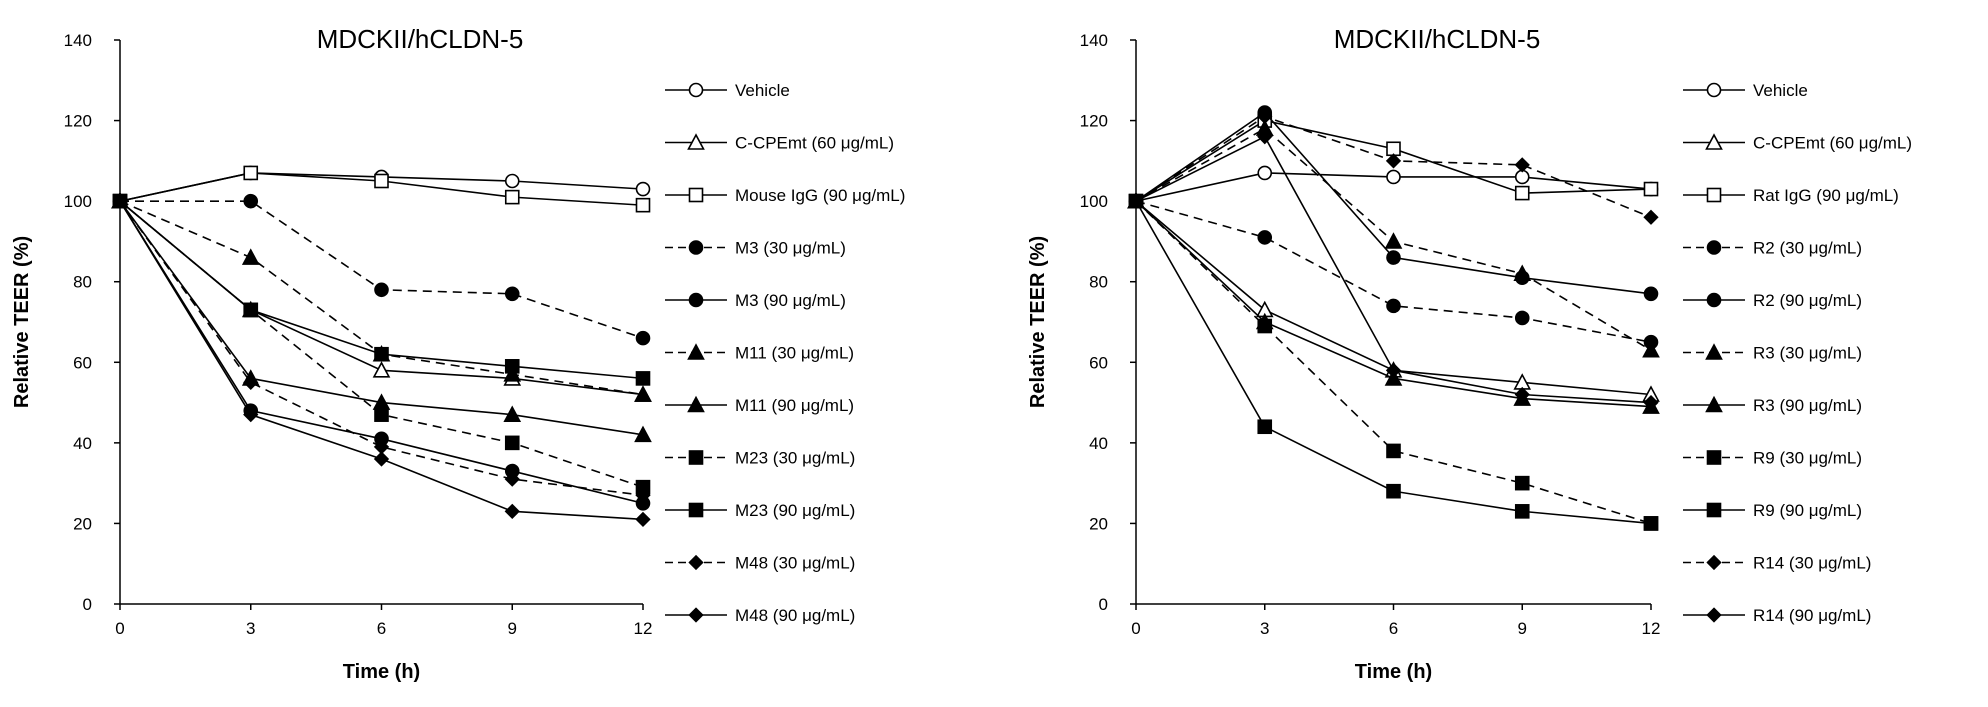  I want to click on legend-entry: M3 (30 μg/mL), so click(755, 248).